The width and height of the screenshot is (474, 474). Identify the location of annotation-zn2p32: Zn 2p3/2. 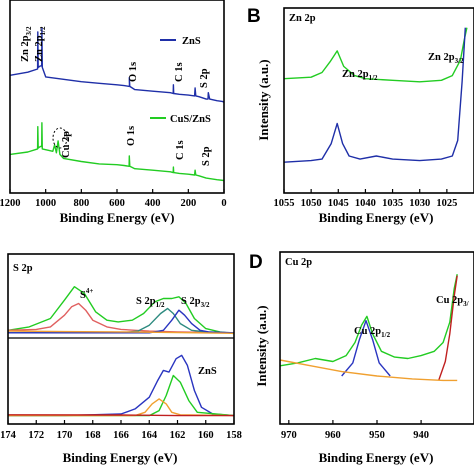
(26, 44).